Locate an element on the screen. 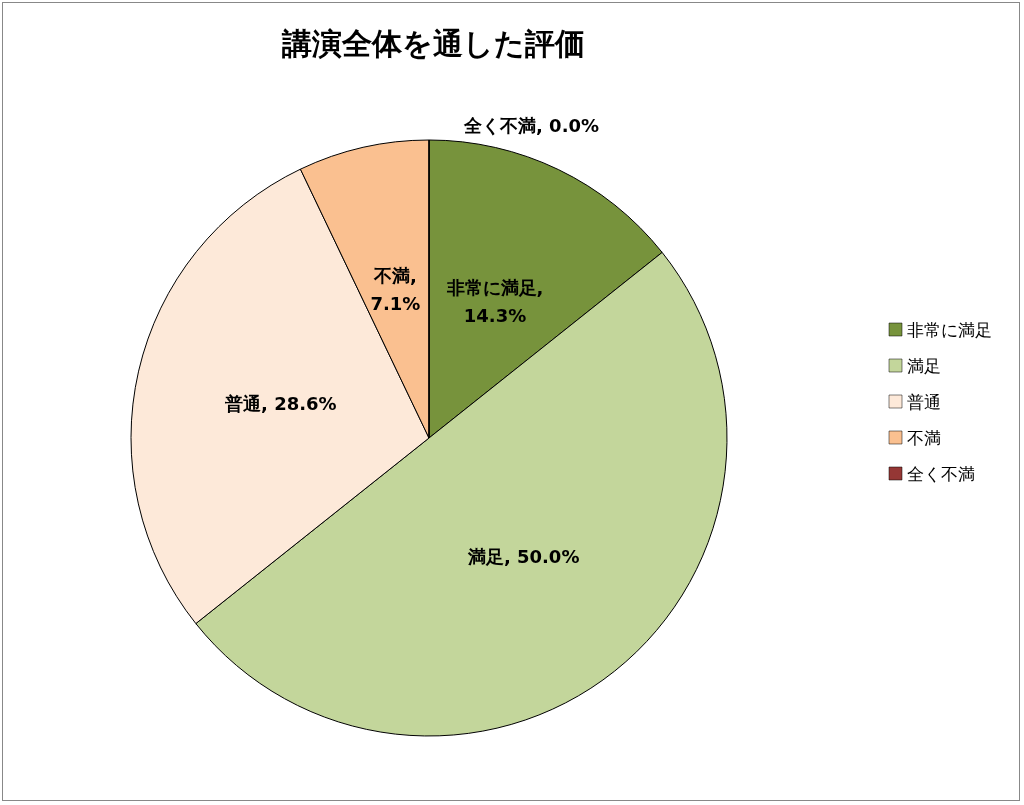 This screenshot has height=805, width=1024. data-label: 満足, 50.0% is located at coordinates (523, 557).